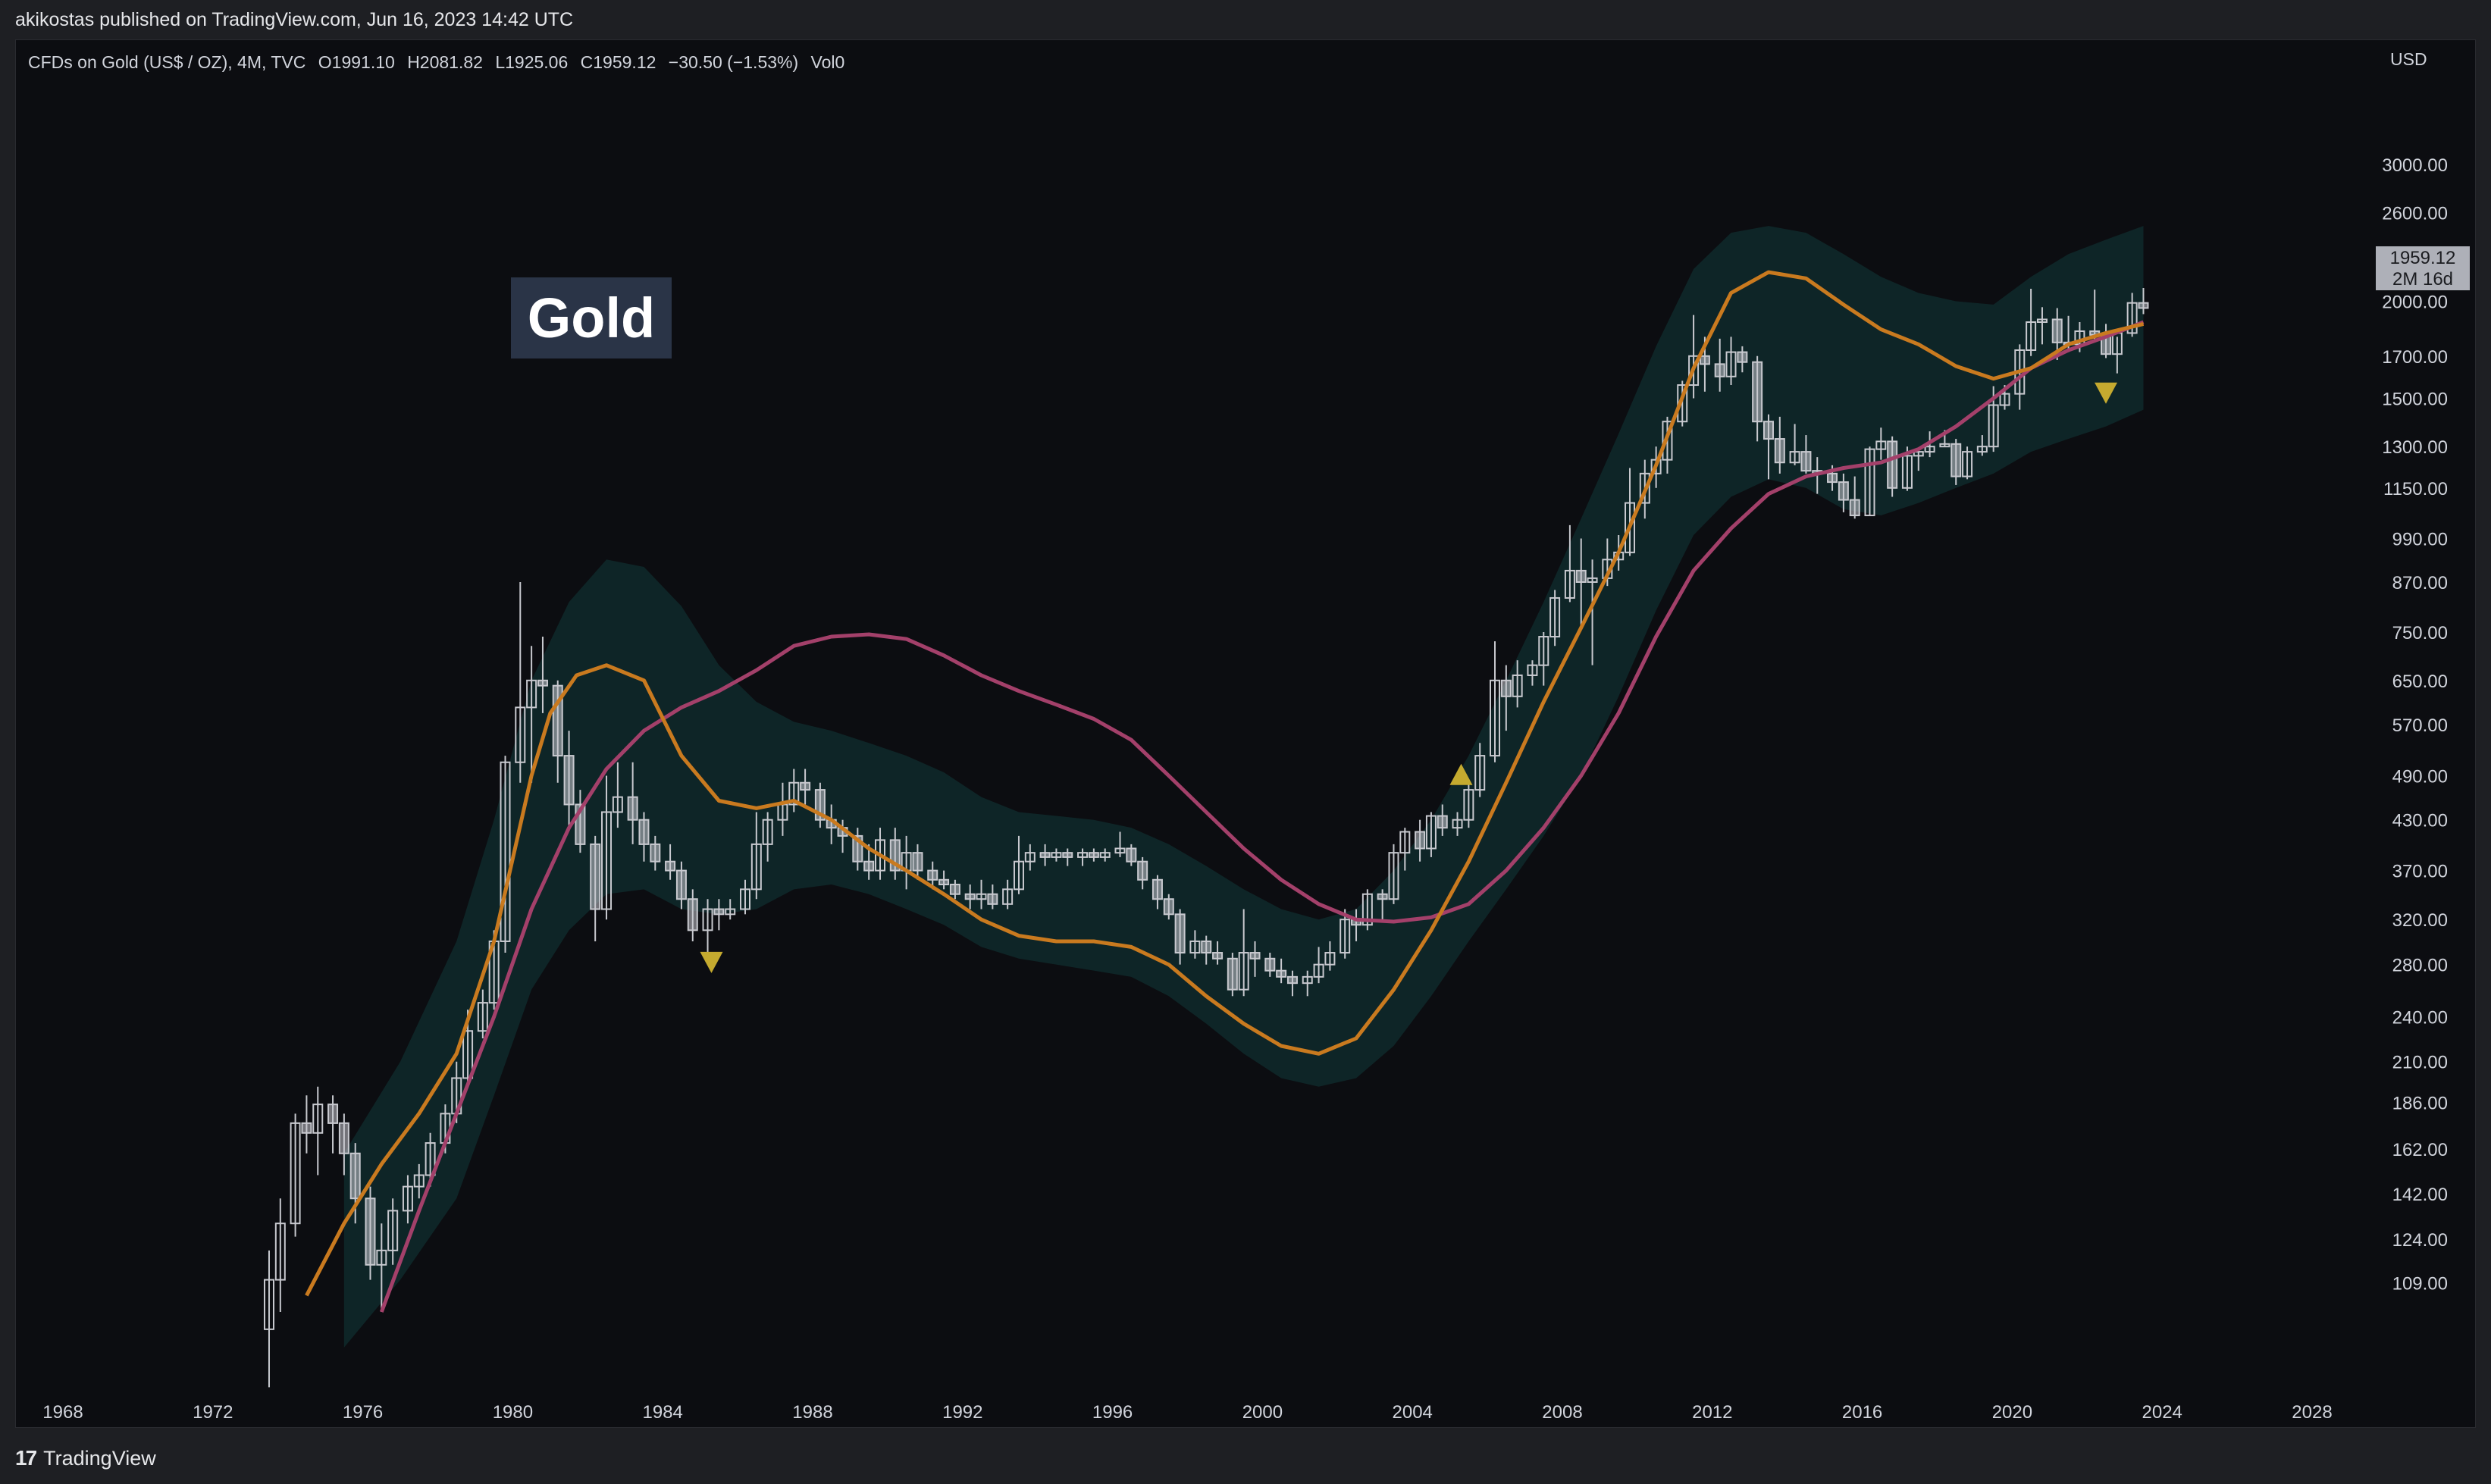 This screenshot has height=1484, width=2491. Describe the element at coordinates (62, 1413) in the screenshot. I see `year-tick-label: 1968` at that location.